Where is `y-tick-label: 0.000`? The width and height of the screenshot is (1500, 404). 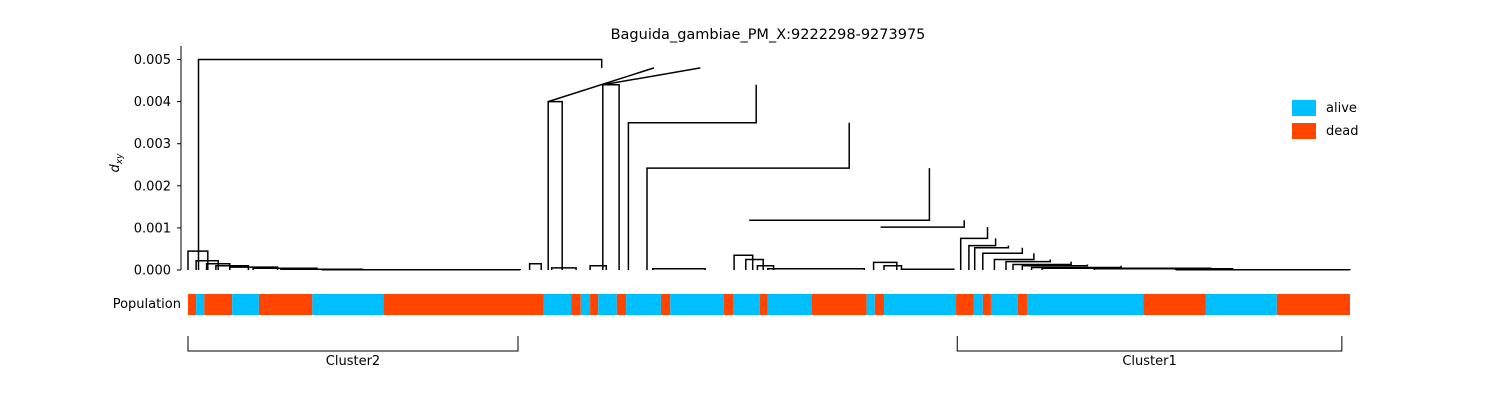 y-tick-label: 0.000 is located at coordinates (152, 271).